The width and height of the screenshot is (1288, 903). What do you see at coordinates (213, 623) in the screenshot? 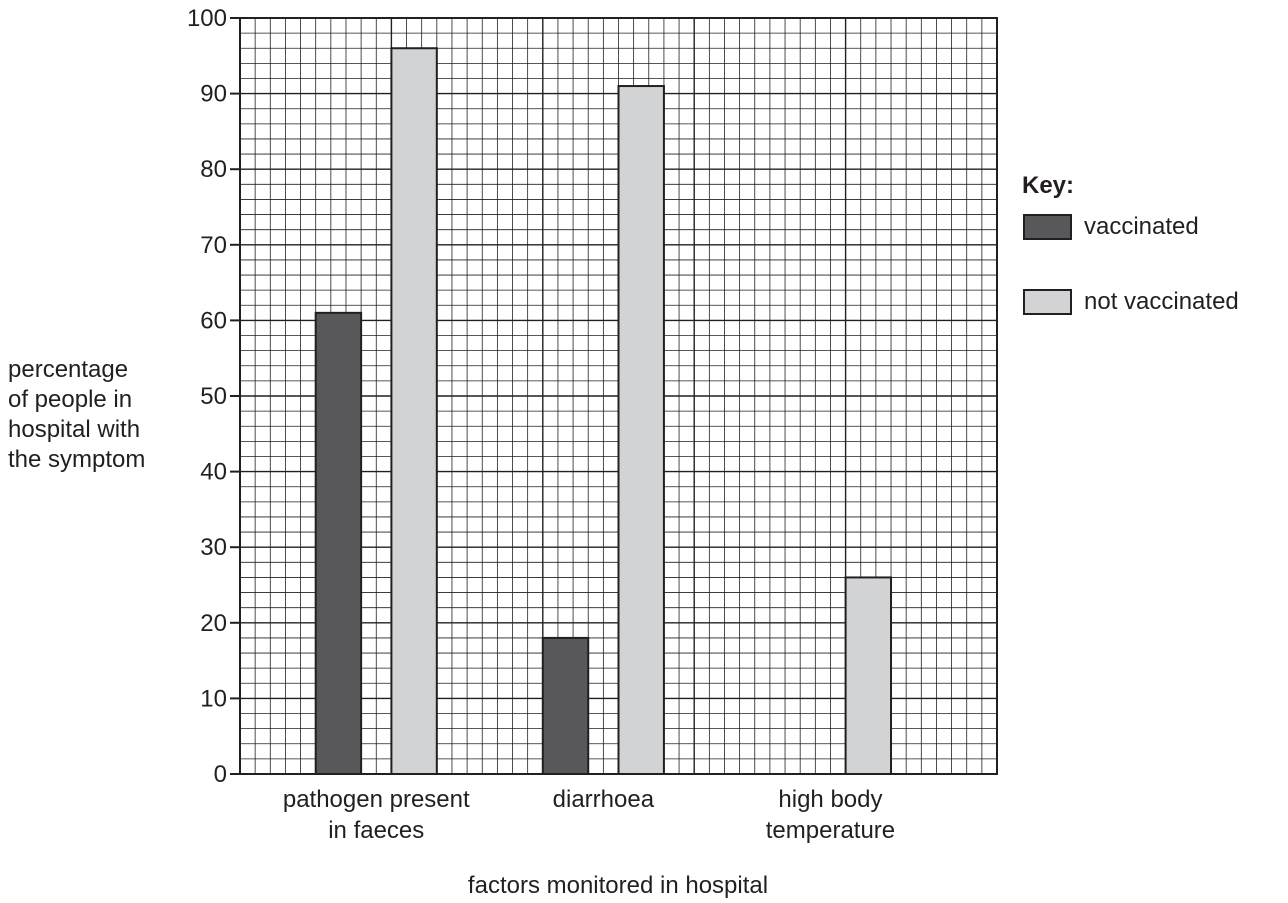
I see `y-tick-label: 20` at bounding box center [213, 623].